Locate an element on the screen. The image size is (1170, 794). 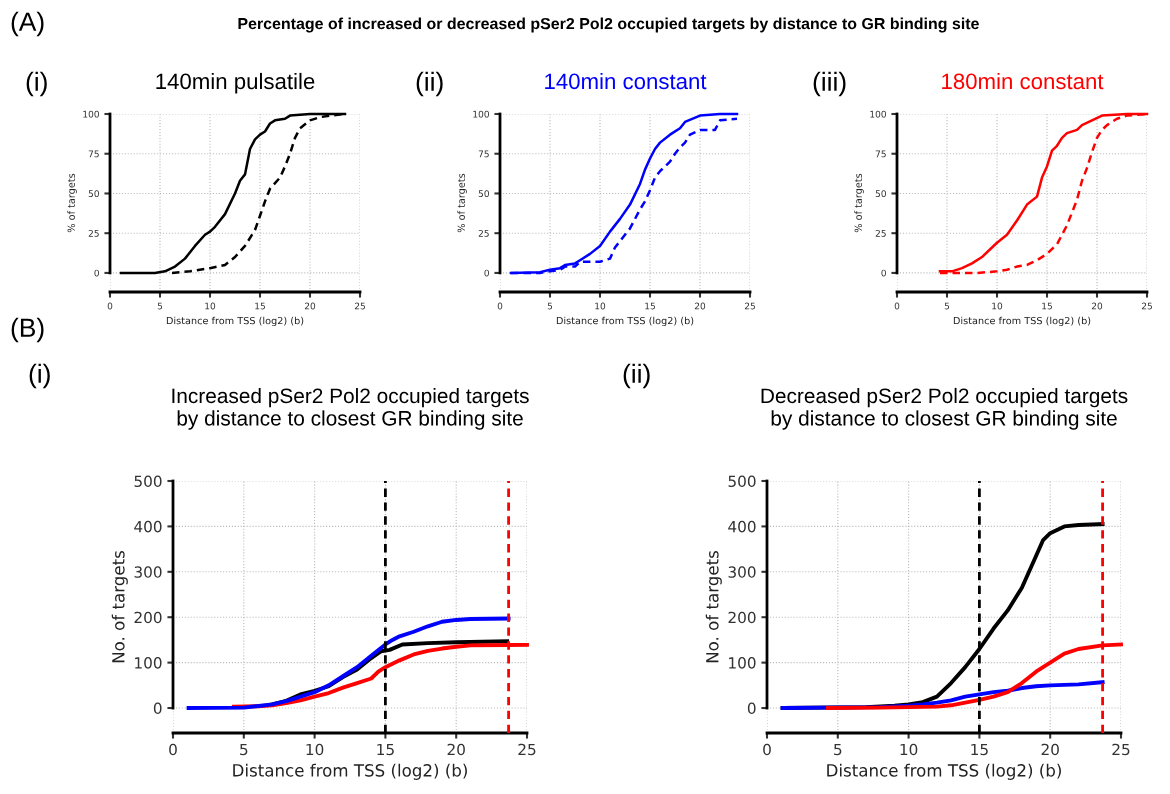
line-series is located at coordinates (348, 663).